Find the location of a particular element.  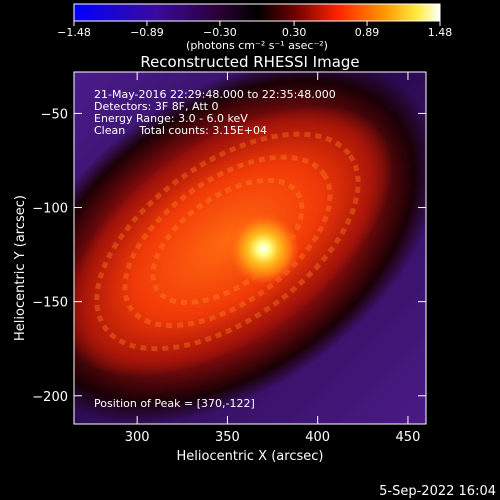

footer-date: 5-Sep-2022 16:04 is located at coordinates (437, 491).